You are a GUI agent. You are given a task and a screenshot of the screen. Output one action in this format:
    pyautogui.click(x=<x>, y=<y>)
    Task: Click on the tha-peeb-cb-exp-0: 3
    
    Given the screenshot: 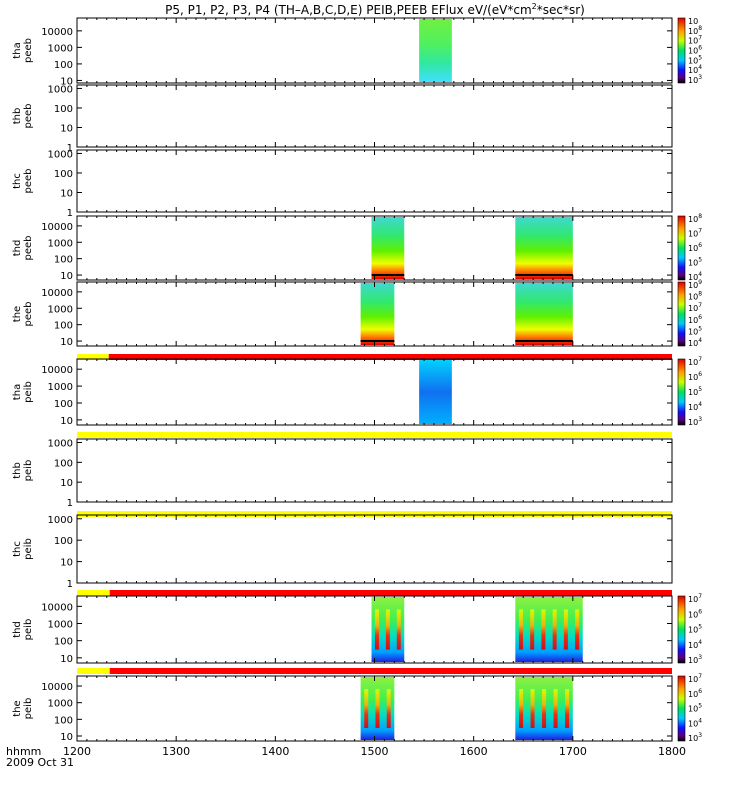 What is the action you would take?
    pyautogui.click(x=700, y=77)
    